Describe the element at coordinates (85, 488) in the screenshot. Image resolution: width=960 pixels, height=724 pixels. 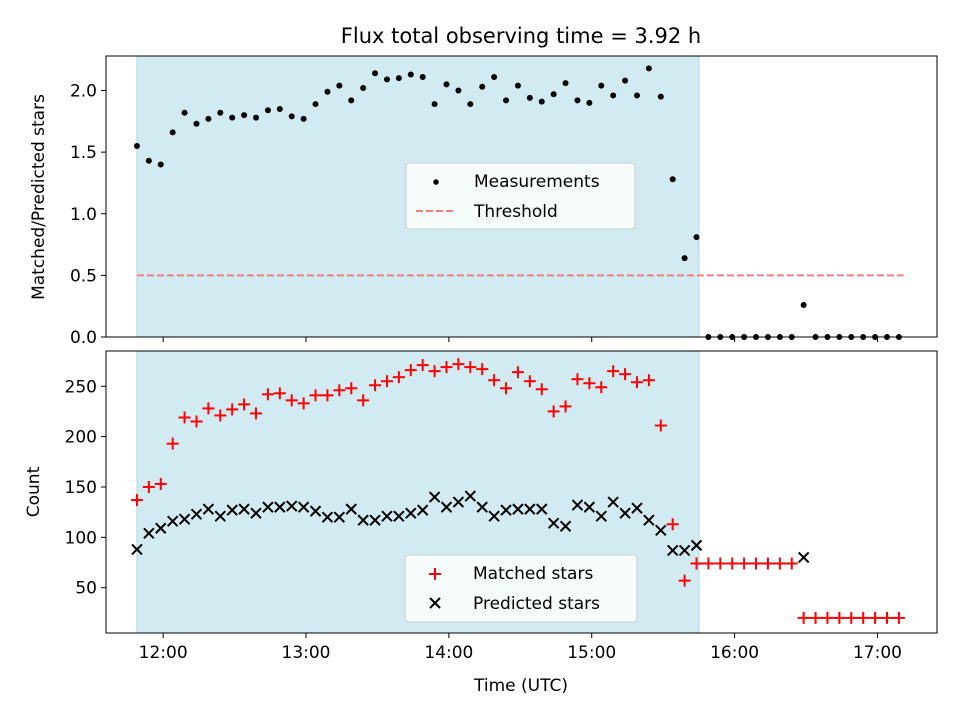
I see `bottom-y-ticks: 50 100 150 200 250` at that location.